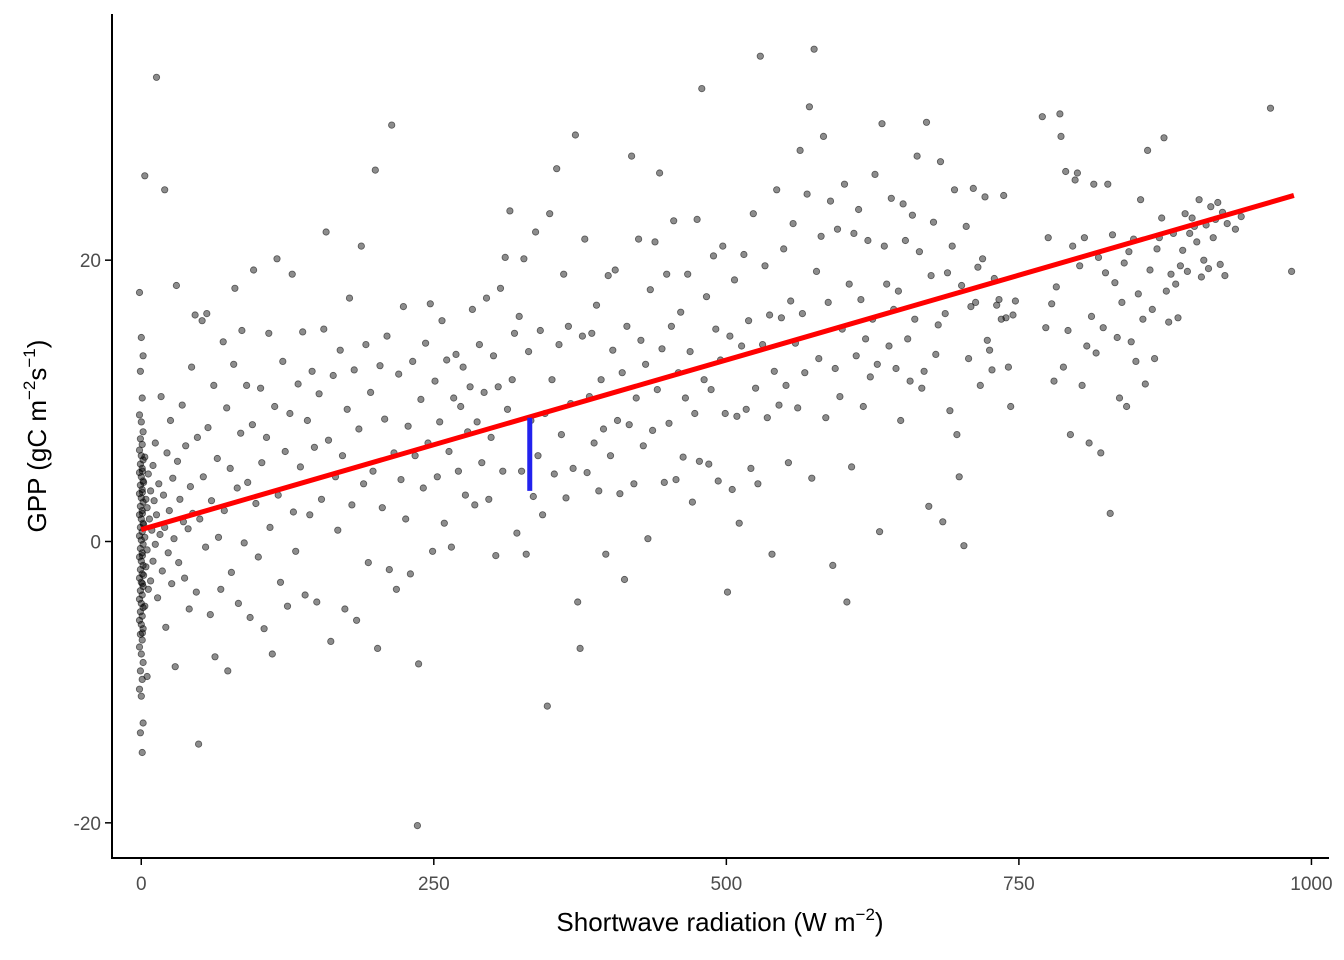  What do you see at coordinates (95, 543) in the screenshot?
I see `y-tick-label: 0` at bounding box center [95, 543].